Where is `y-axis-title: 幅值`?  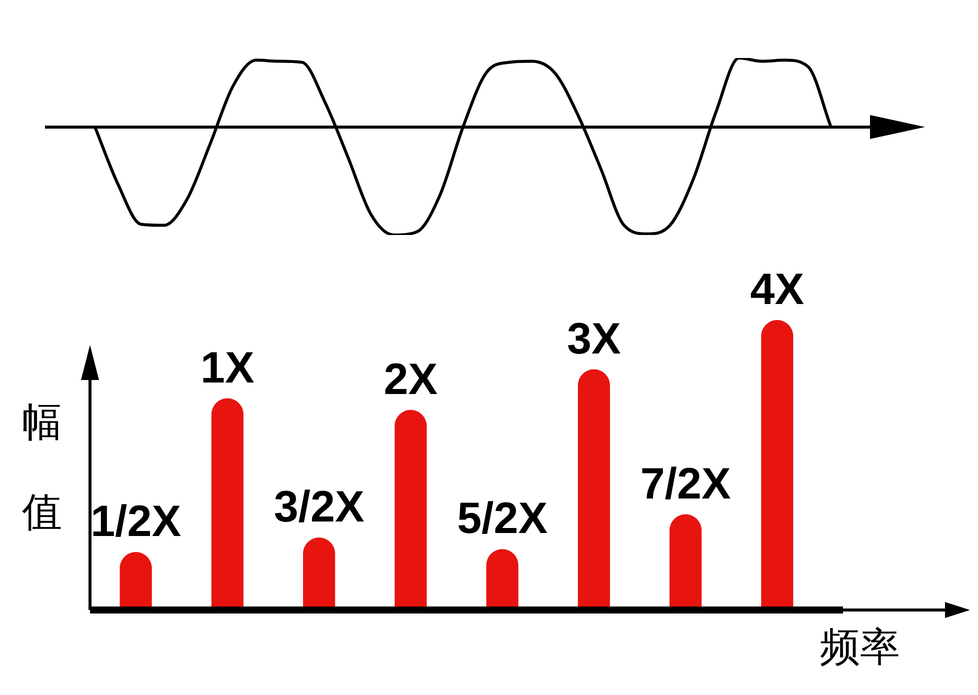 y-axis-title: 幅值 is located at coordinates (42, 467).